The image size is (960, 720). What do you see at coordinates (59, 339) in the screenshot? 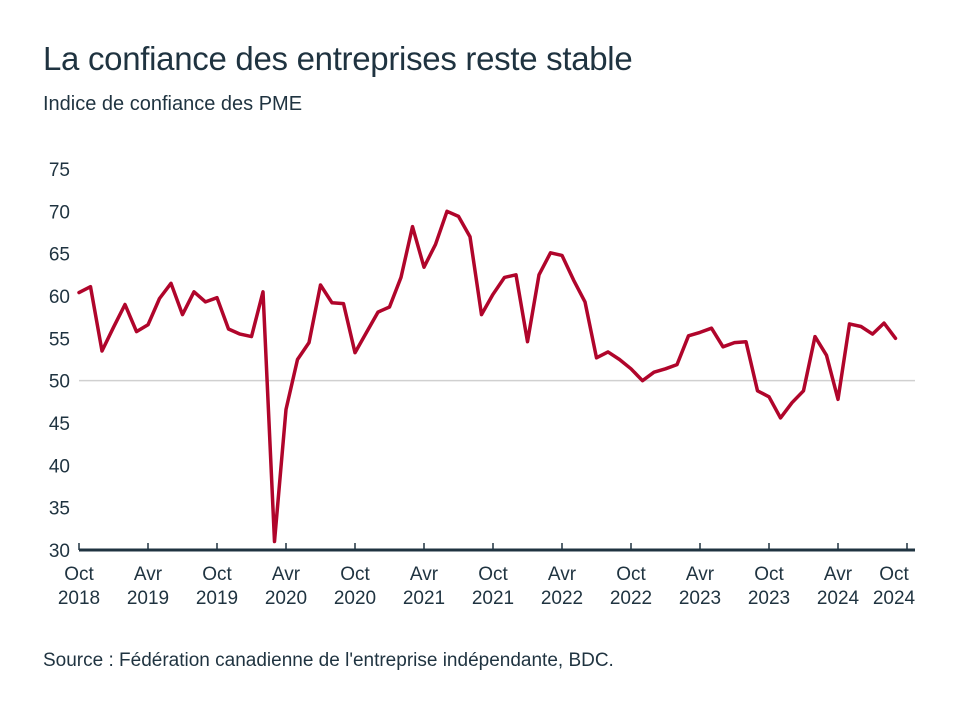
I see `y-tick-label: 55` at bounding box center [59, 339].